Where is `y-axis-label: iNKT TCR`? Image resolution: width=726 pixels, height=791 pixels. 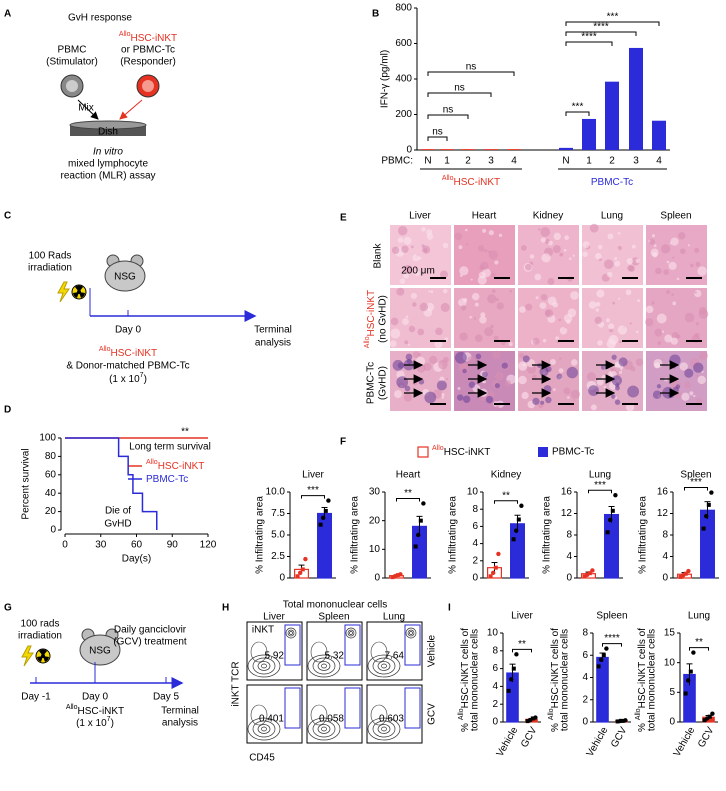 y-axis-label: iNKT TCR is located at coordinates (236, 683).